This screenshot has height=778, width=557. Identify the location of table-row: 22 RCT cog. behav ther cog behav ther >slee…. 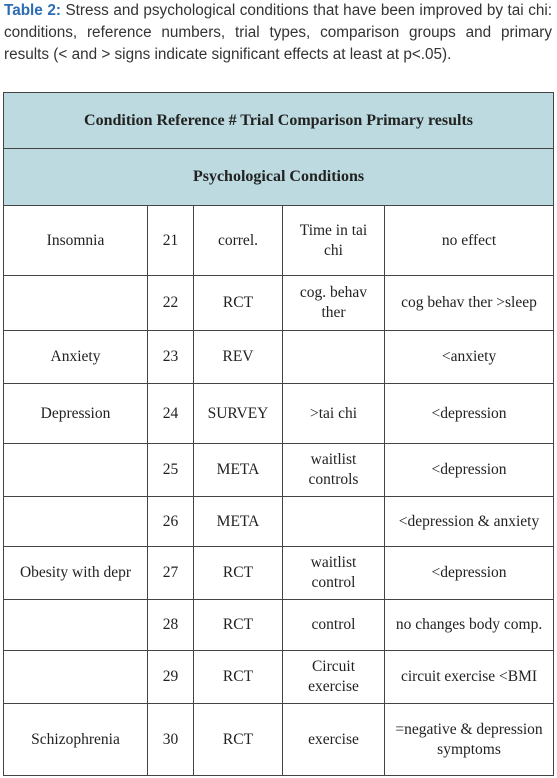
(279, 303).